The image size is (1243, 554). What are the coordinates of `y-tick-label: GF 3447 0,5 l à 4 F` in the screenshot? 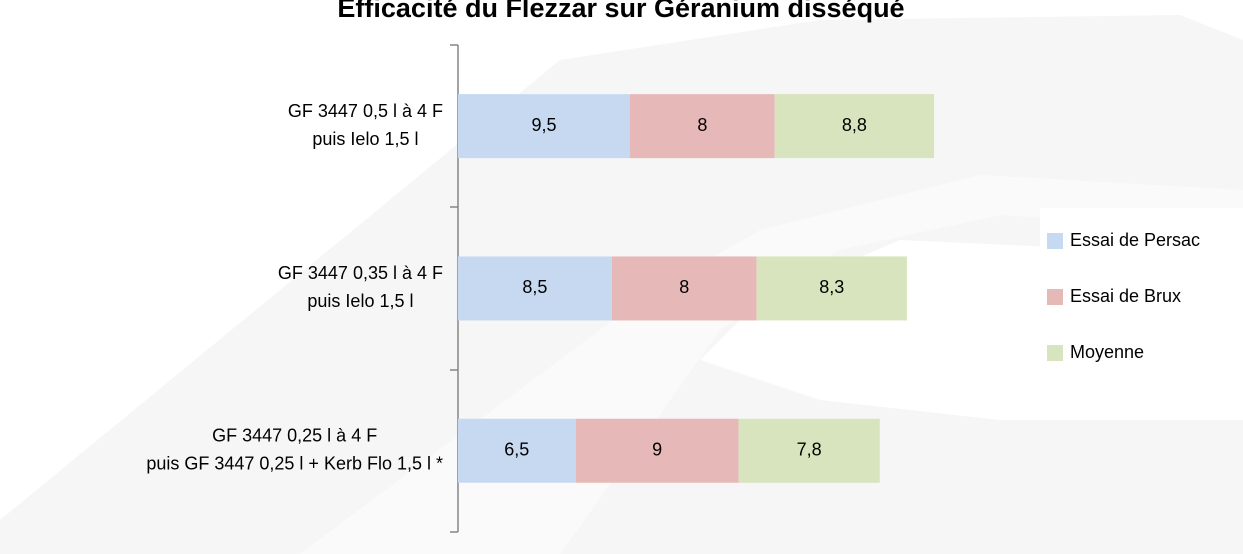 It's located at (365, 111).